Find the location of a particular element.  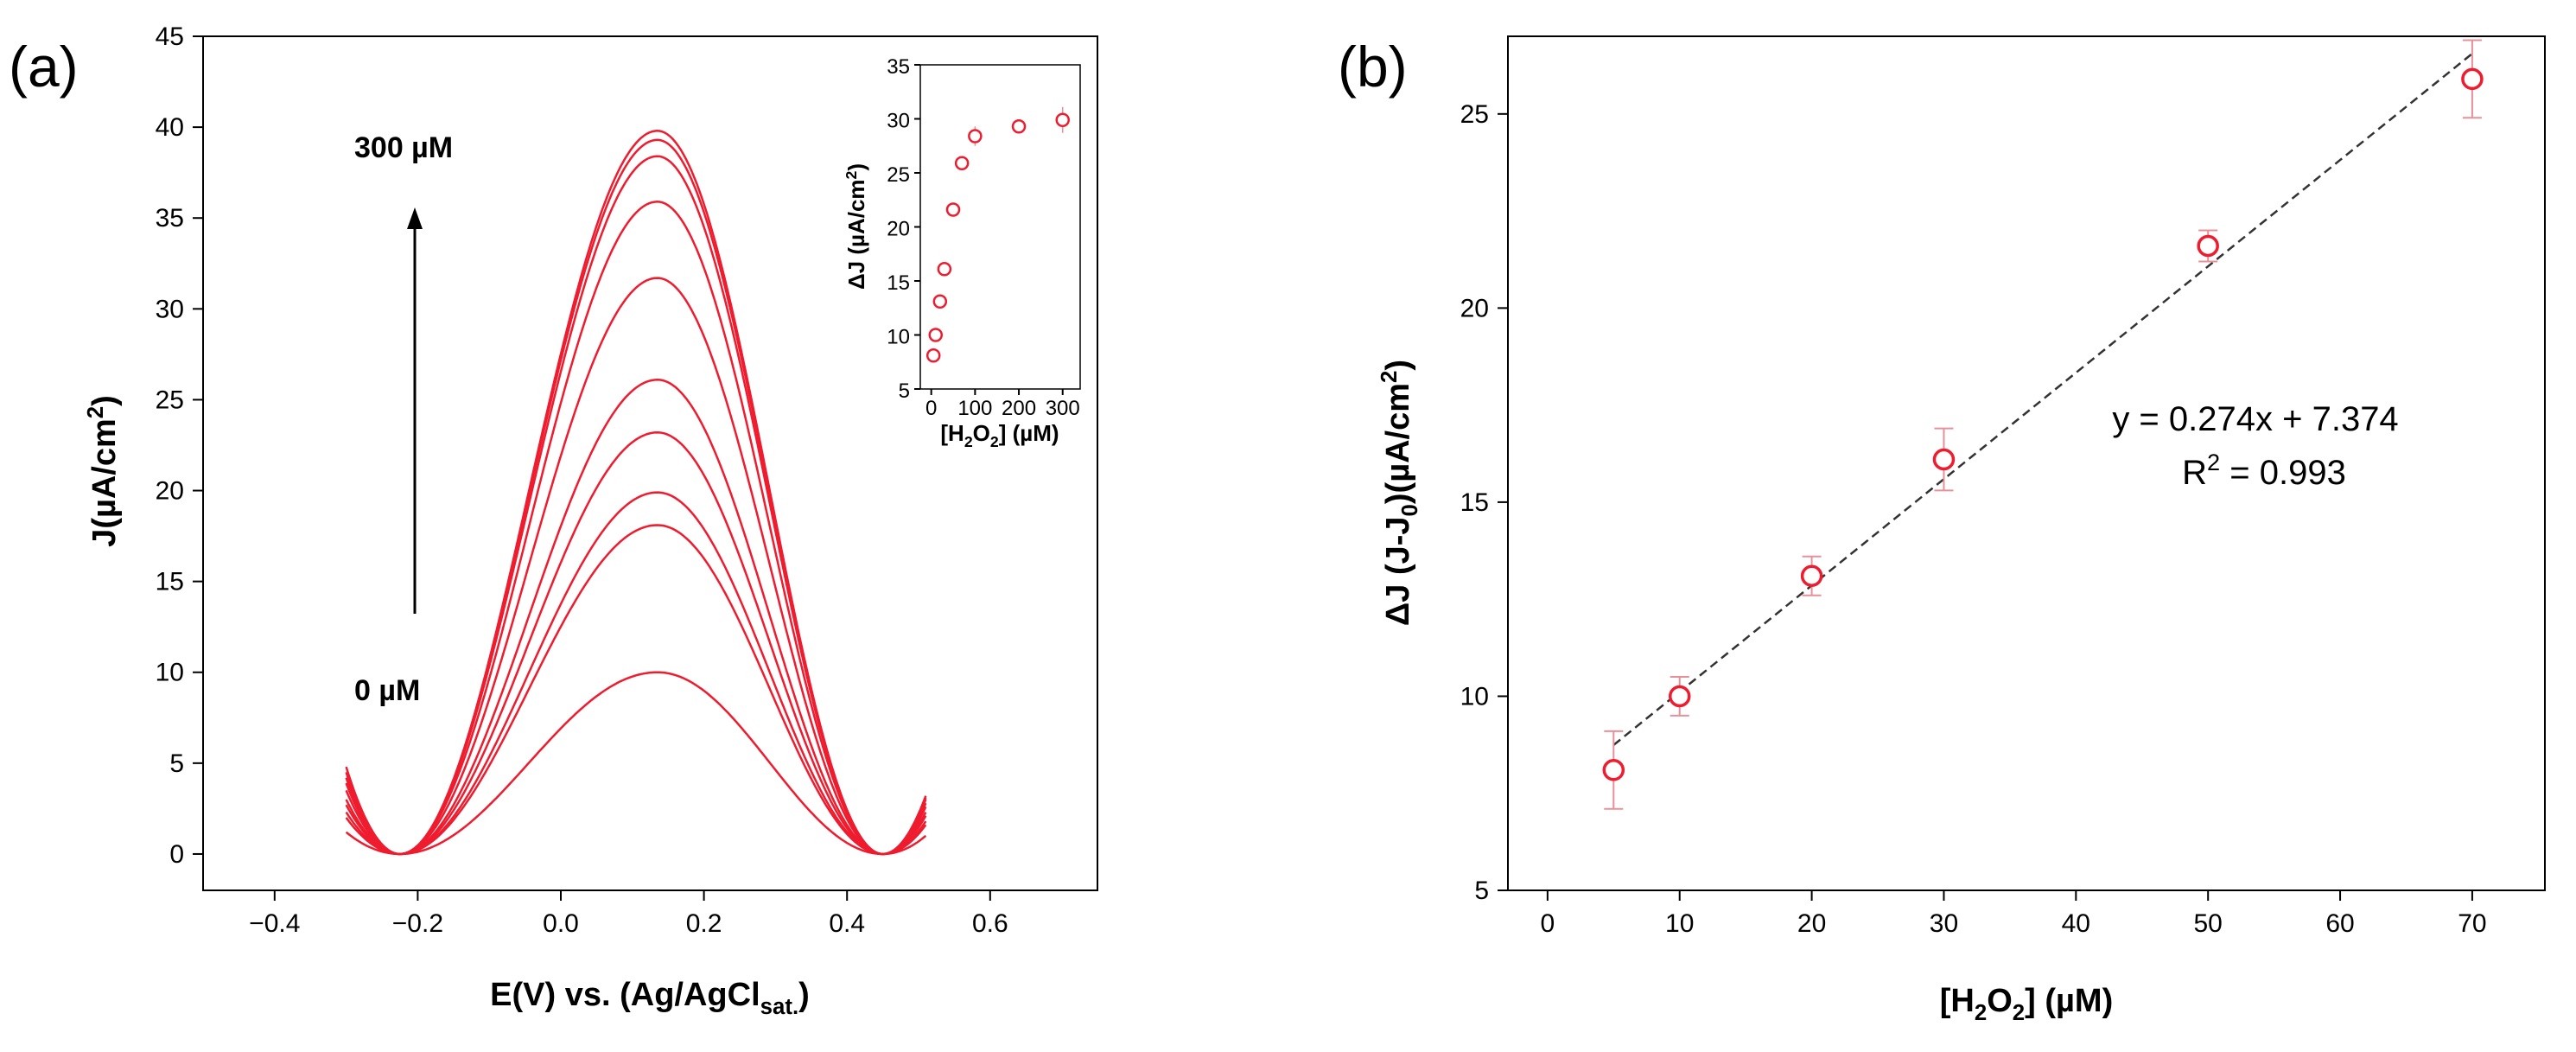

inset-x-axis: 0 100 200 300 is located at coordinates (1002, 405).